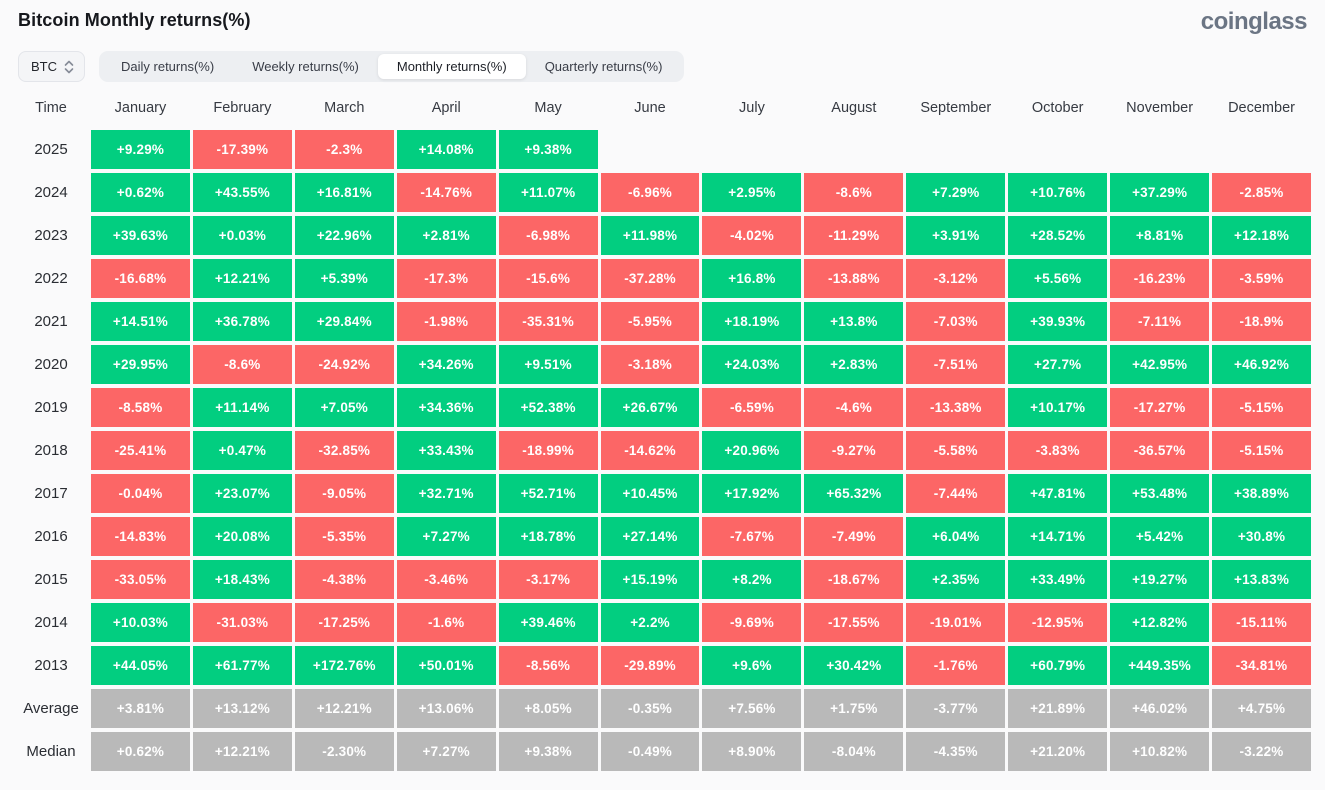  What do you see at coordinates (51, 708) in the screenshot?
I see `row-label-average: Average` at bounding box center [51, 708].